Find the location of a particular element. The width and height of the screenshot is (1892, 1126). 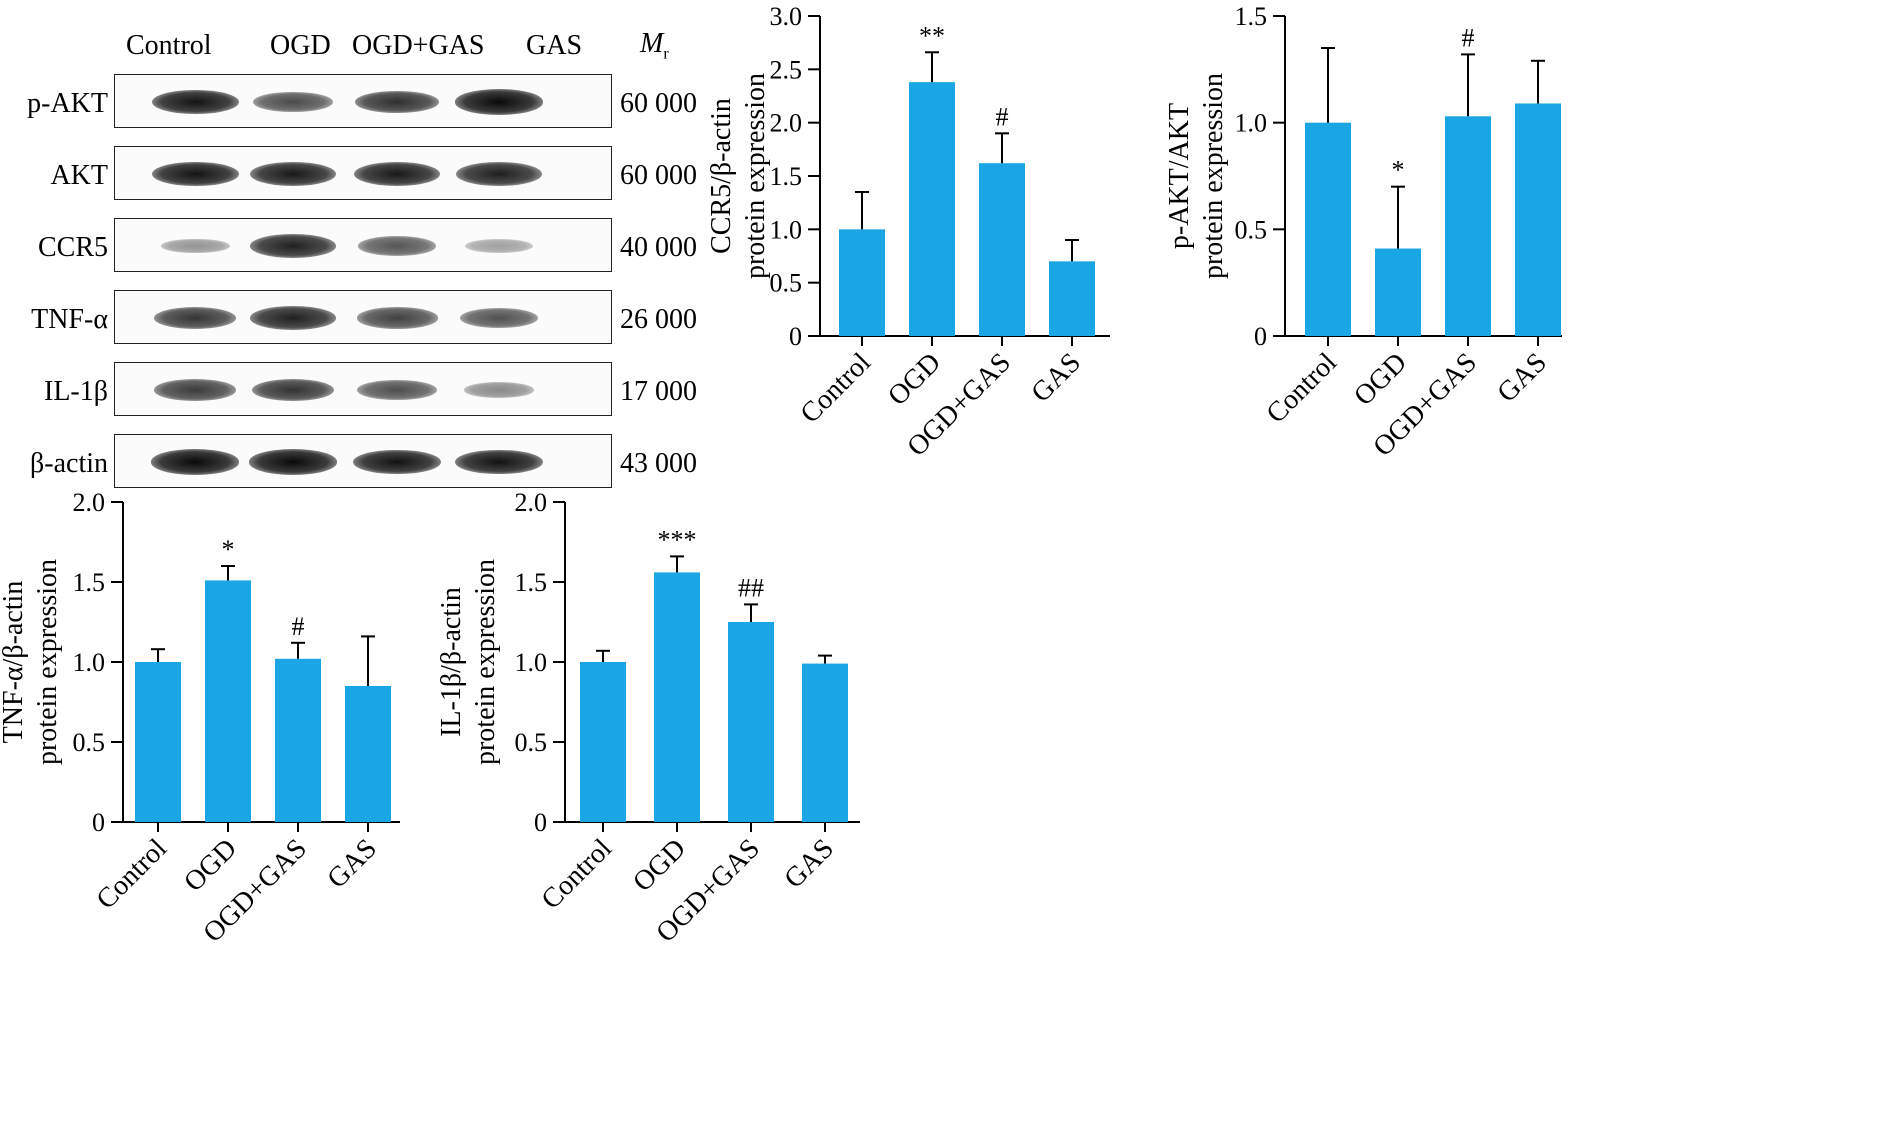

blot-row: β-actin 43 000 is located at coordinates (360, 464).